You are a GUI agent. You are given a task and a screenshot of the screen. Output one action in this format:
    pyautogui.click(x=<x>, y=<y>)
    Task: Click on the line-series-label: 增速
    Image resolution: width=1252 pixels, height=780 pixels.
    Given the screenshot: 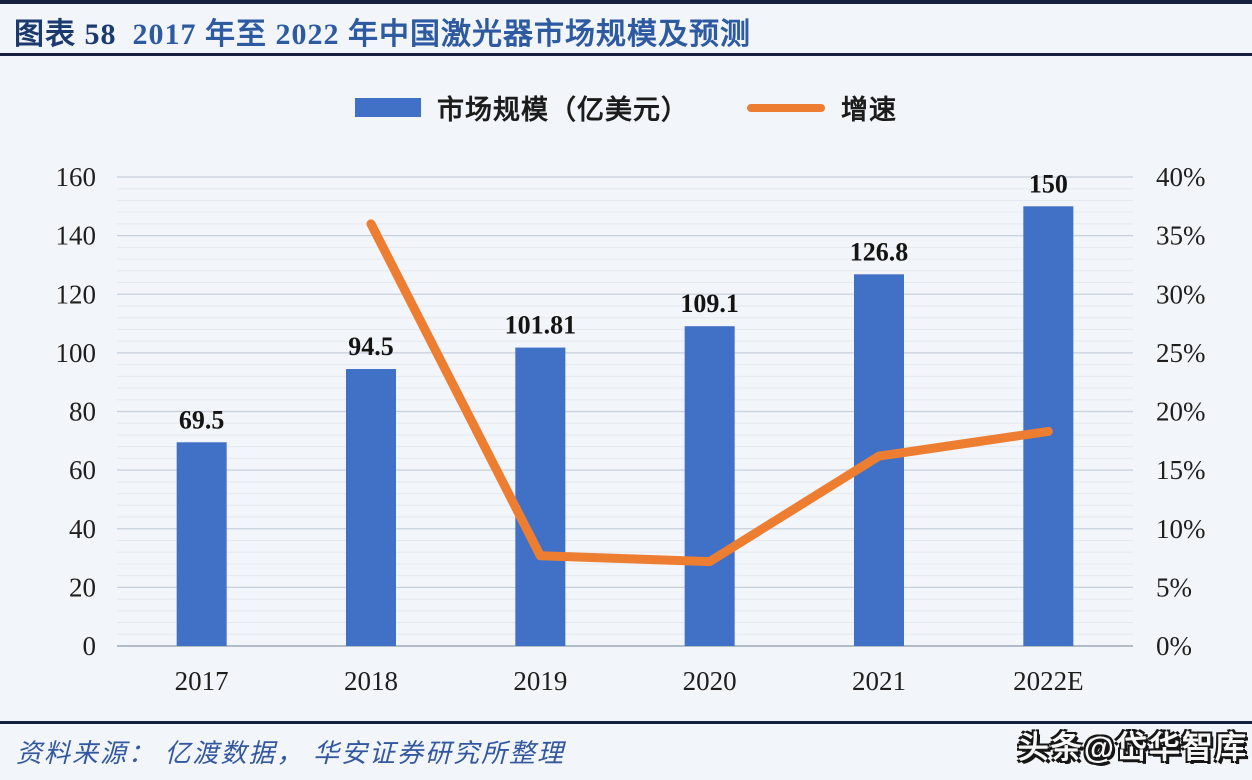 What is the action you would take?
    pyautogui.click(x=869, y=110)
    